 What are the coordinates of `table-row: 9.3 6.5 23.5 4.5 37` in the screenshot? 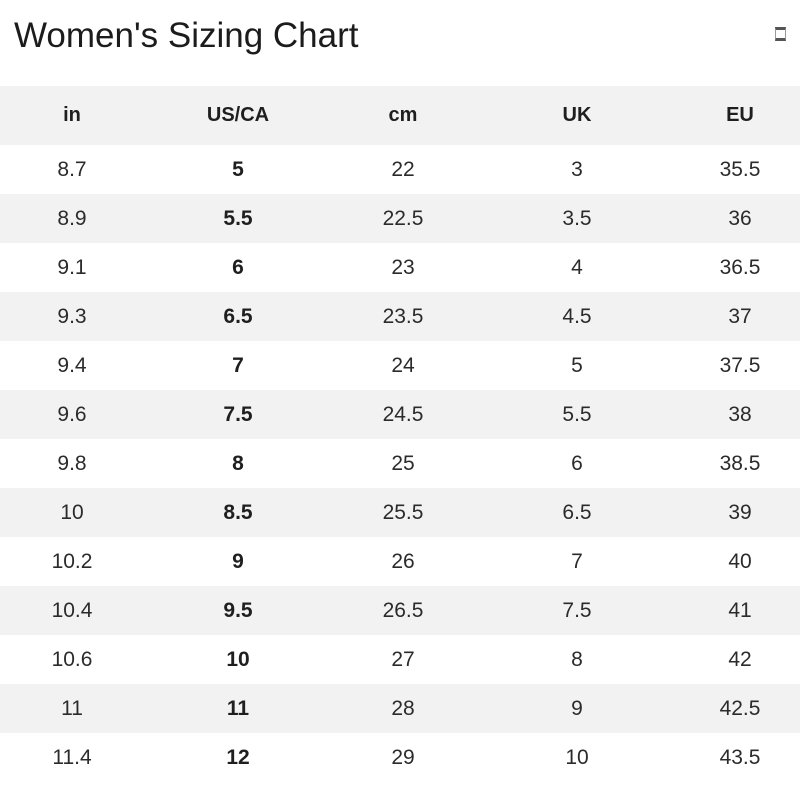 It's located at (400, 316).